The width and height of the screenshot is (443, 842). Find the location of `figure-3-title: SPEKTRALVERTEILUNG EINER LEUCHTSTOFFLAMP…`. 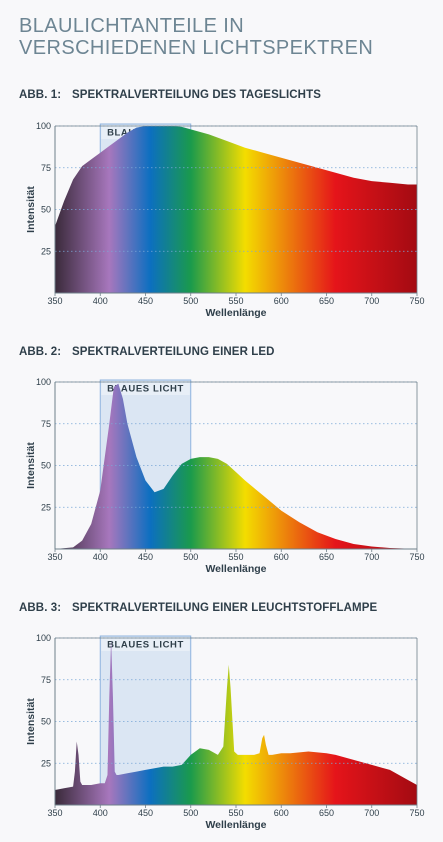

figure-3-title: SPEKTRALVERTEILUNG EINER LEUCHTSTOFFLAMP… is located at coordinates (225, 608).